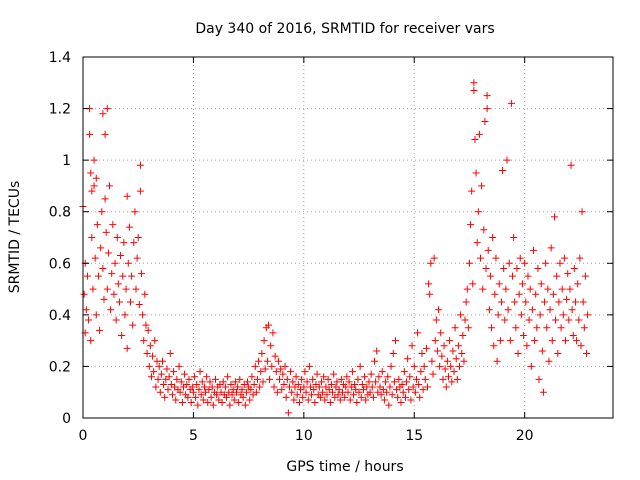 The image size is (640, 480). Describe the element at coordinates (60, 110) in the screenshot. I see `y-tick-label: 1.2` at that location.